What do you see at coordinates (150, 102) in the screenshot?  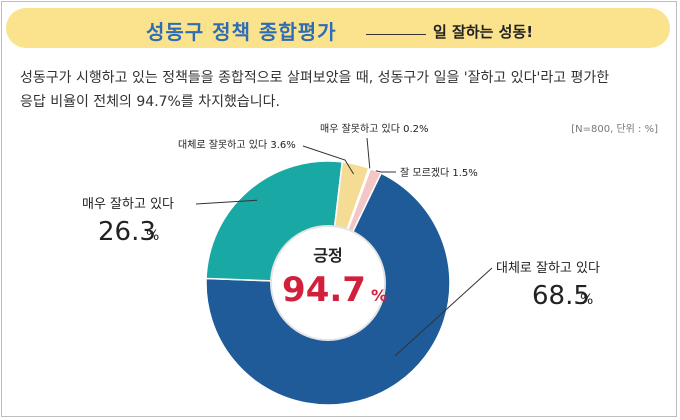 I see `description-line-2: 응답 비율이 전체의 94.7%를 차지했습니다.` at bounding box center [150, 102].